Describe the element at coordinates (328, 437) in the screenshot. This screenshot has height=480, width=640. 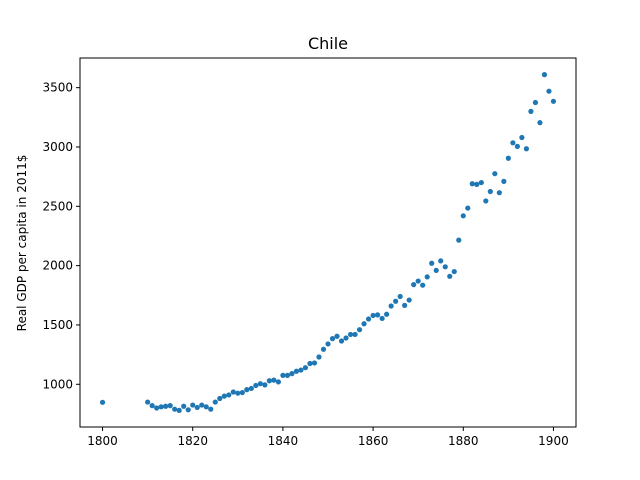
I see `x-axis-ticks: 1800 1820 1840 1860 1880 1900` at that location.